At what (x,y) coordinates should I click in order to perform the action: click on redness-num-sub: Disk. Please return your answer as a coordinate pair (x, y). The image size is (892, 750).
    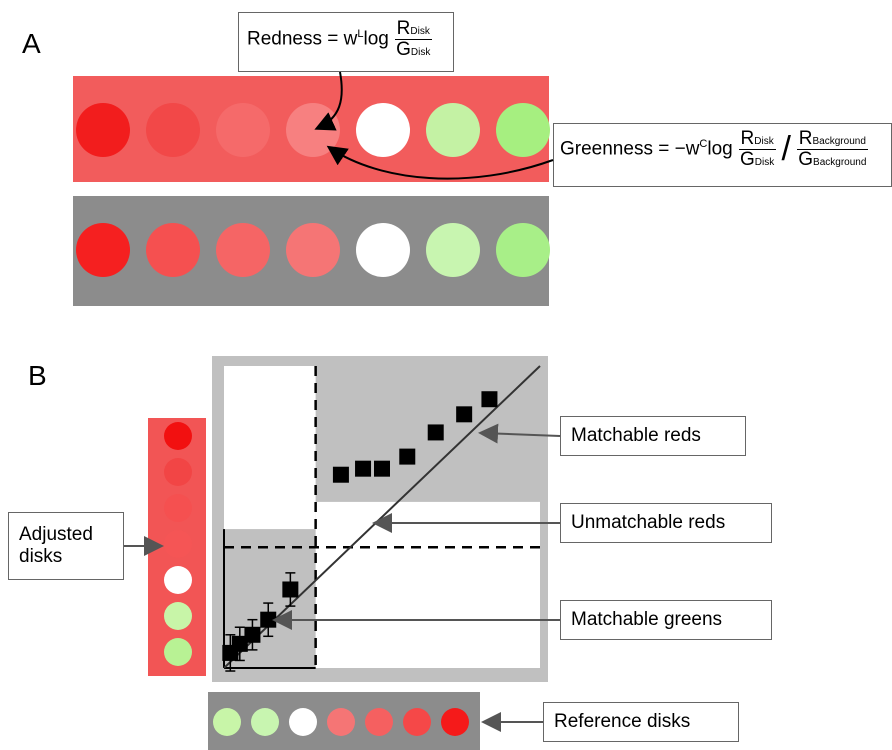
    Looking at the image, I should click on (420, 31).